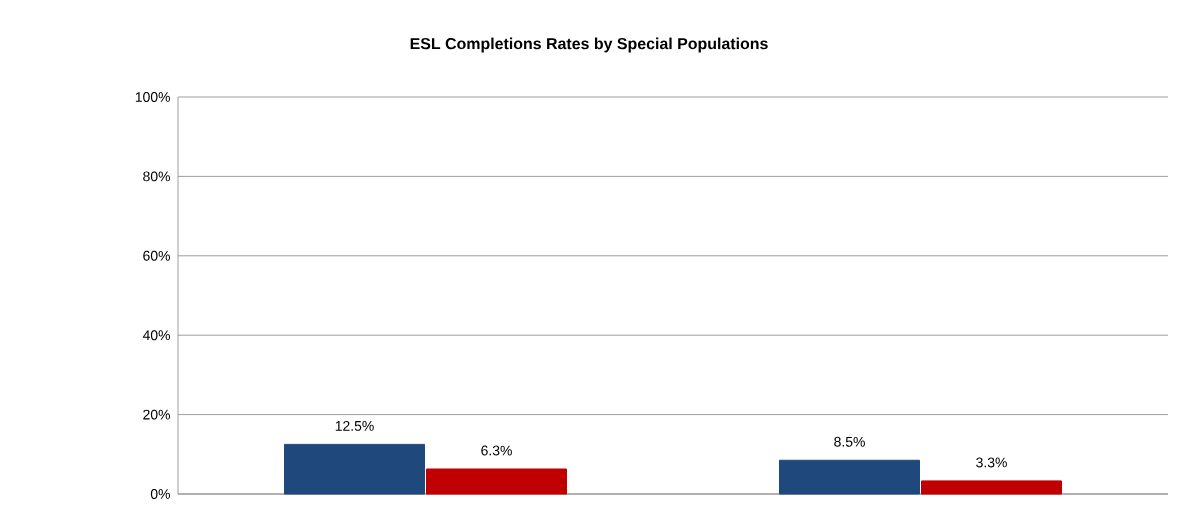 This screenshot has width=1181, height=523. I want to click on data-label: 3.3%, so click(991, 462).